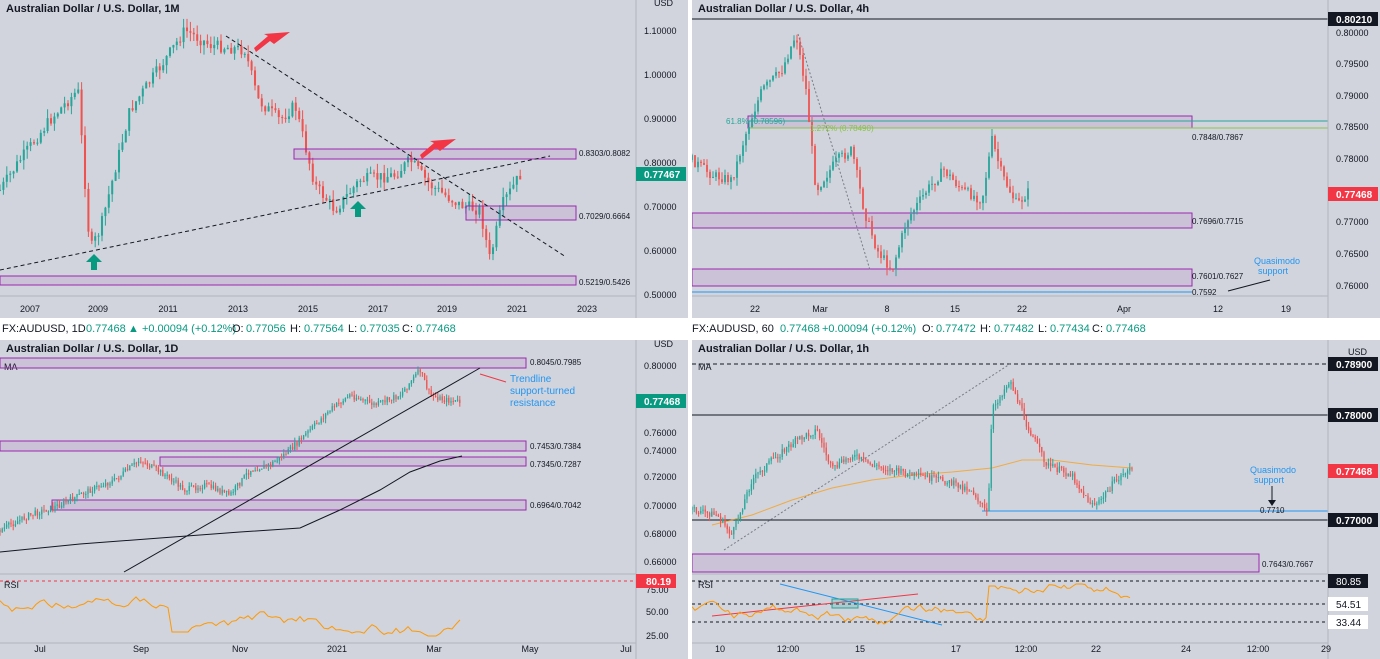 The image size is (1380, 659). Describe the element at coordinates (275, 213) in the screenshot. I see `ascending-trendline` at that location.